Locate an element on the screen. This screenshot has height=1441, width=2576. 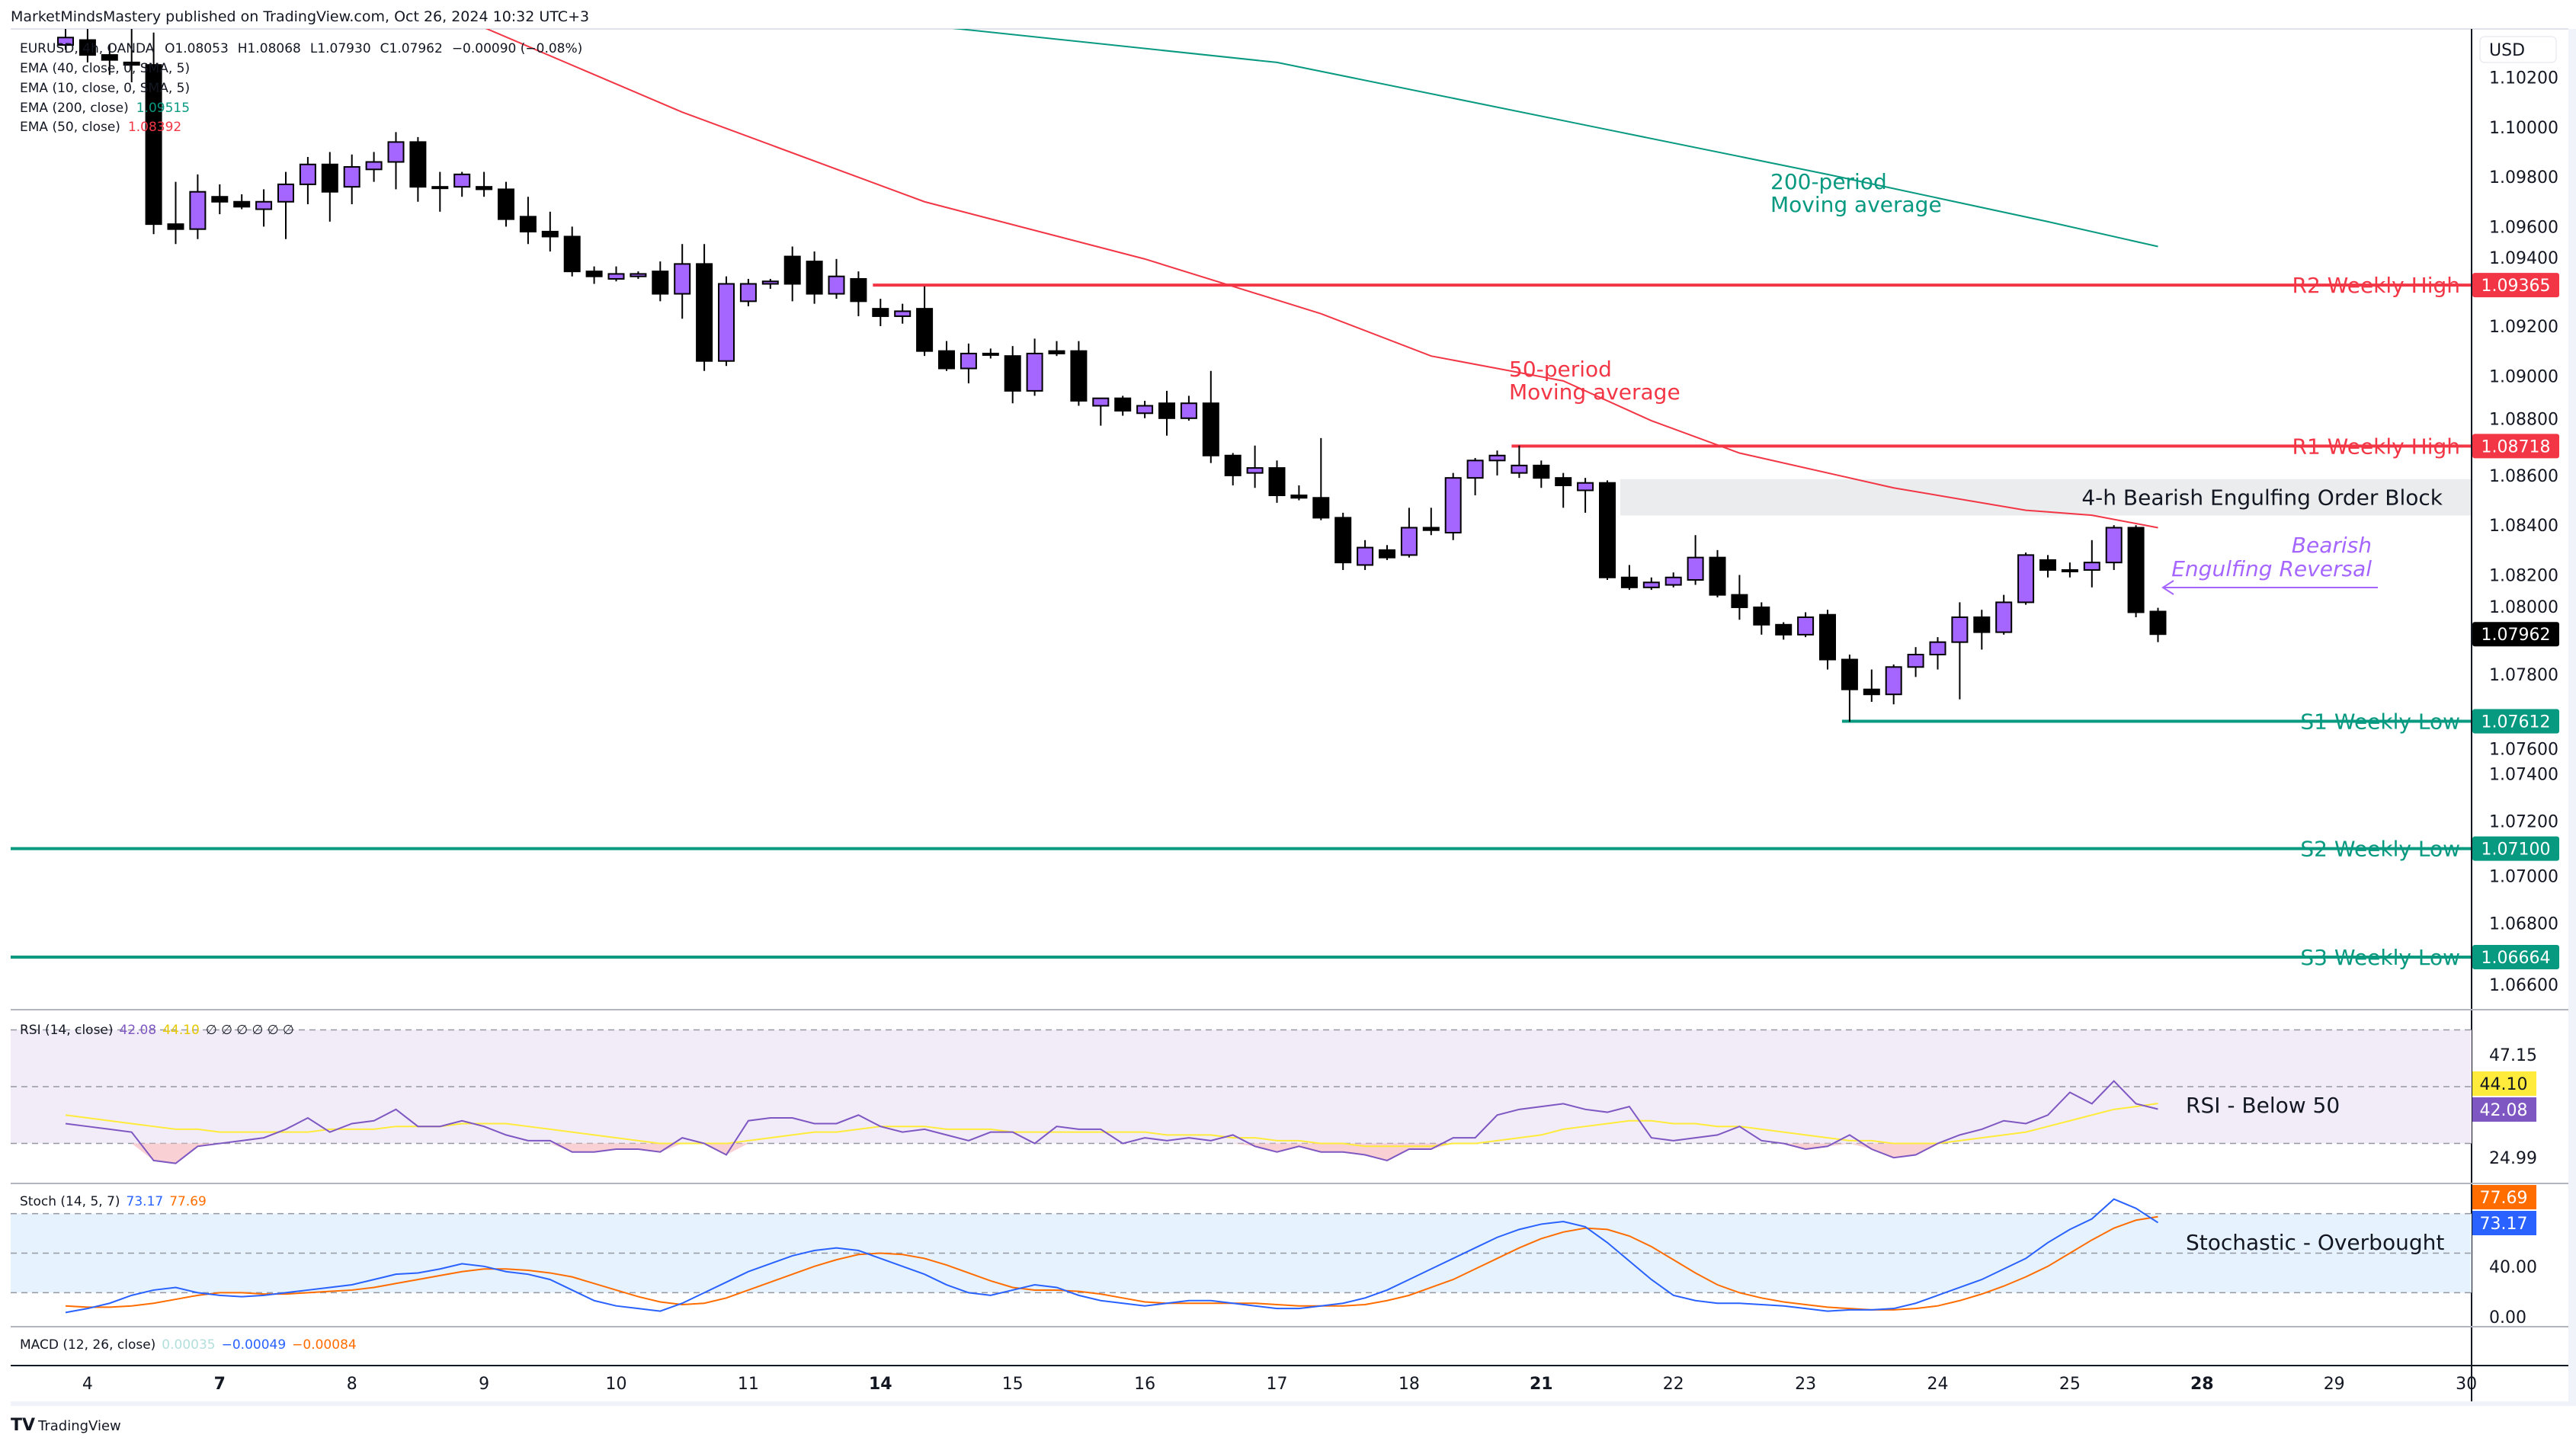
rsi-lines is located at coordinates (1111, 1122).